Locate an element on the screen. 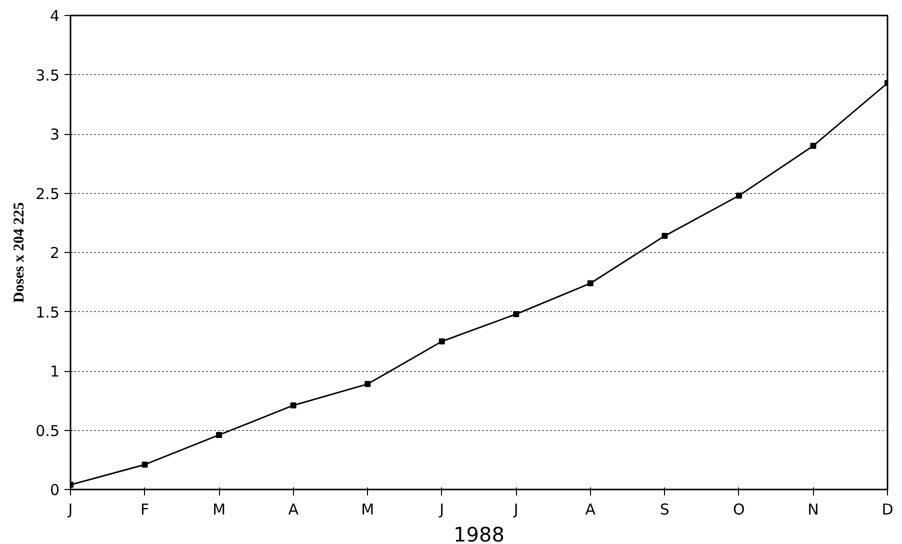 Image resolution: width=902 pixels, height=544 pixels. y-tick-label: 1 is located at coordinates (55, 371).